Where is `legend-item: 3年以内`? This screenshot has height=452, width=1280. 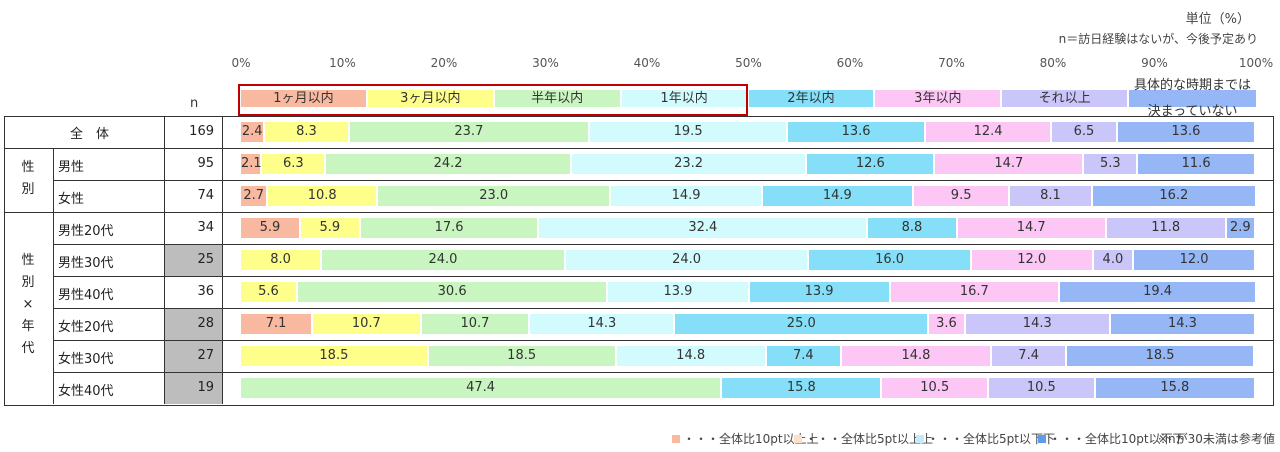 legend-item: 3年以内 is located at coordinates (938, 98).